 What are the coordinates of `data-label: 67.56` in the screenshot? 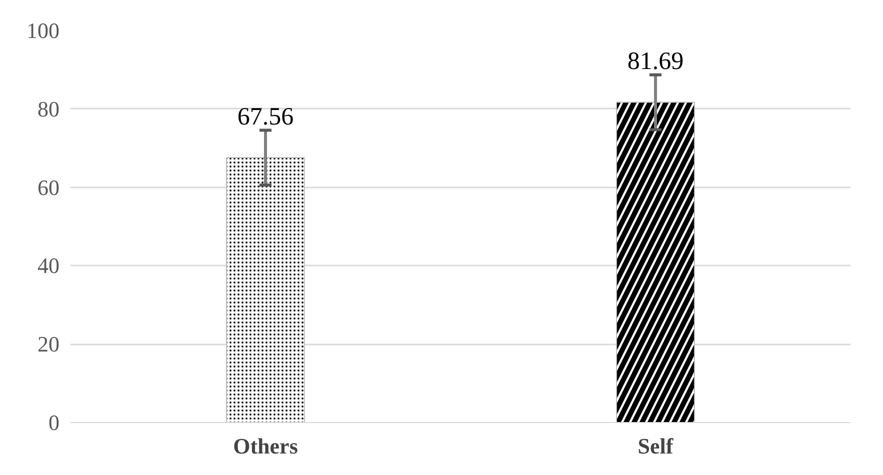 It's located at (265, 116).